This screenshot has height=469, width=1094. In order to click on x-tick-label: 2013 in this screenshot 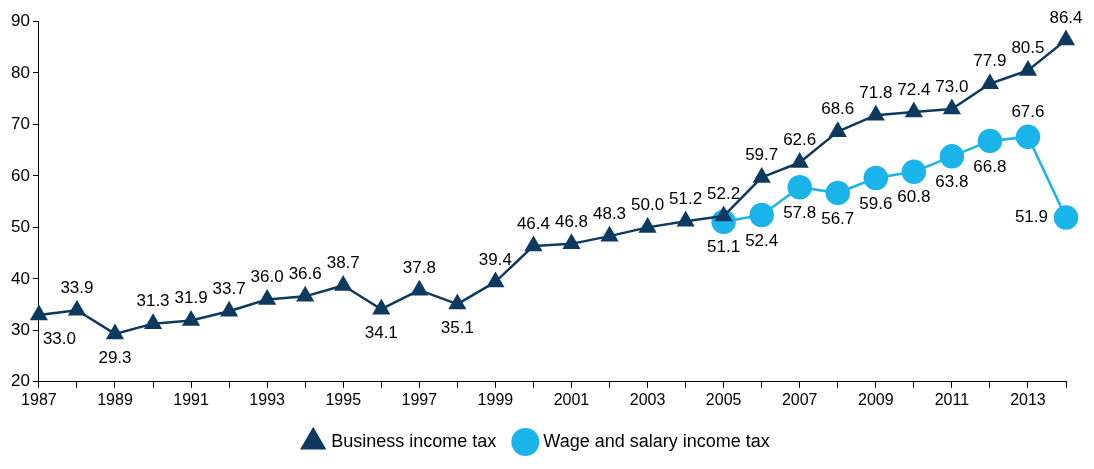, I will do `click(1028, 399)`.